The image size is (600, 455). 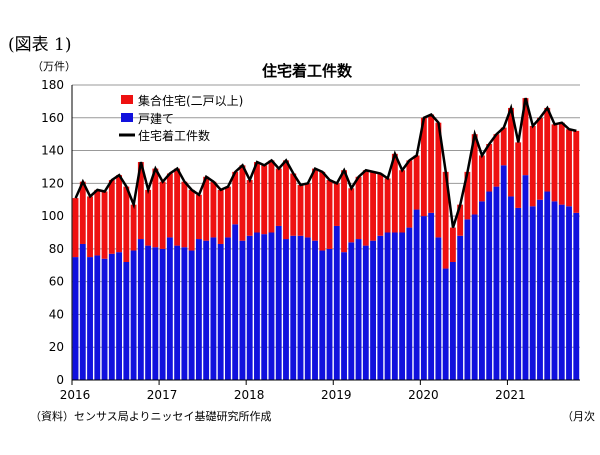 I want to click on chart-title: 住宅着工件数, so click(x=307, y=71).